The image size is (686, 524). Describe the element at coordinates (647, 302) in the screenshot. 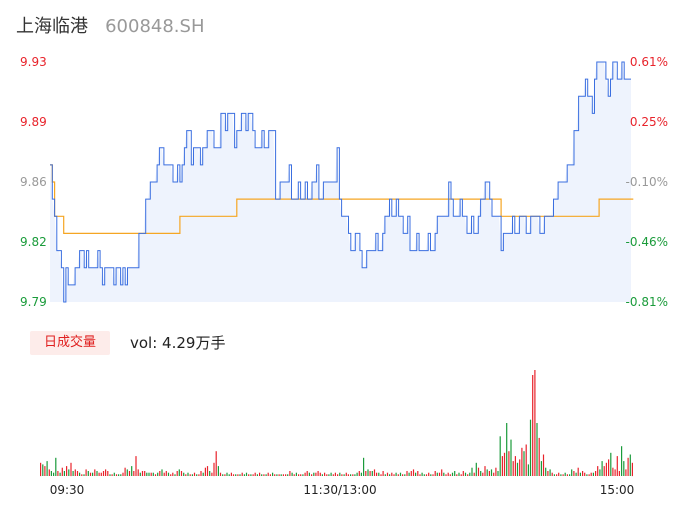

I see `right-tick-label: -0.81%` at that location.